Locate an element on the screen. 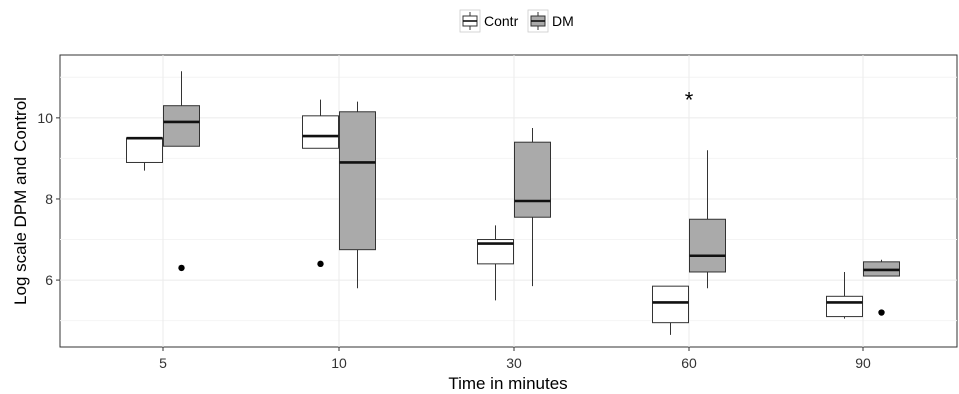 The height and width of the screenshot is (394, 959). x-tick-label: 60 is located at coordinates (689, 363).